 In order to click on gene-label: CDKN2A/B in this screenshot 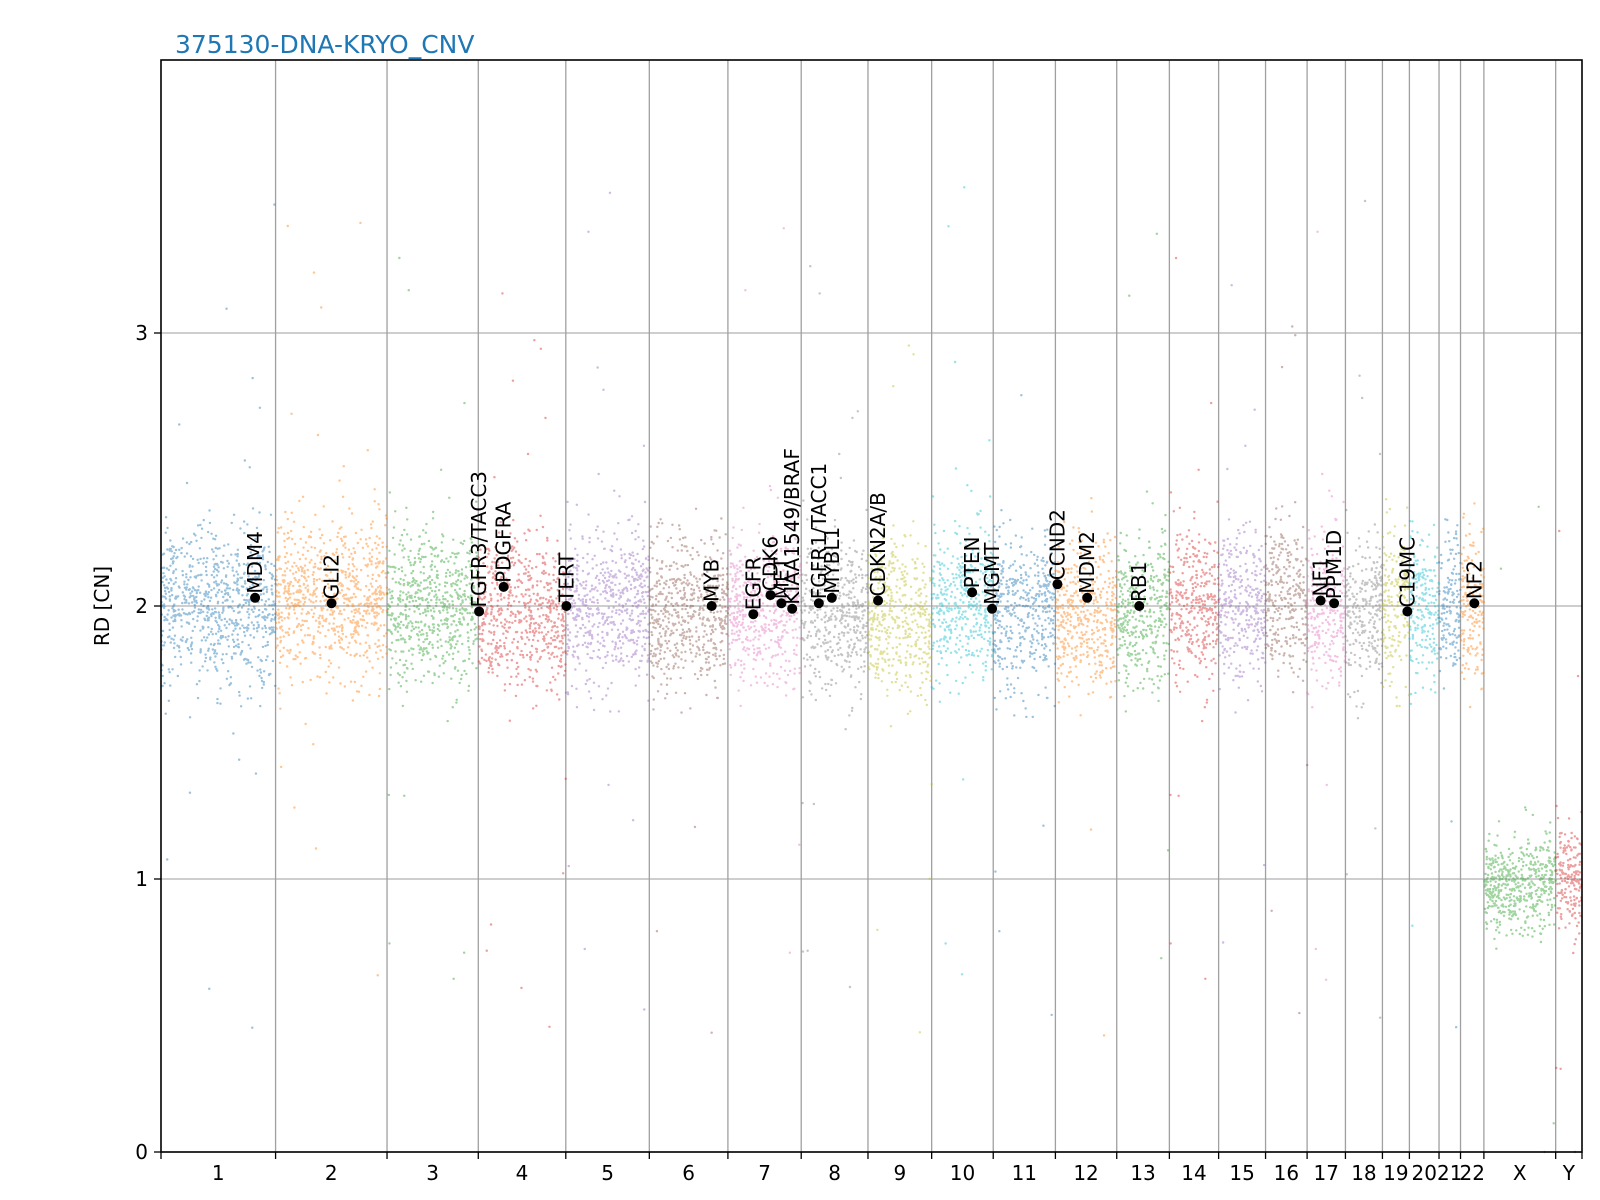, I will do `click(878, 544)`.